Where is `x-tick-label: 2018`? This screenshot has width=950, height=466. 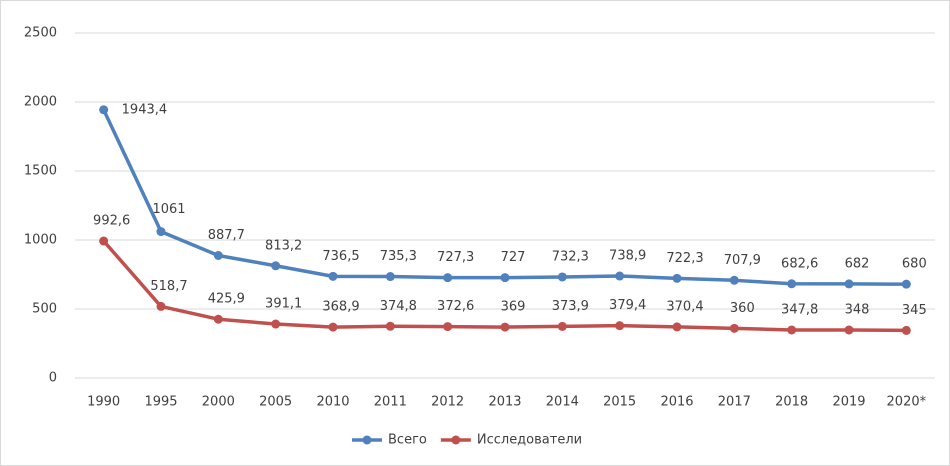 x-tick-label: 2018 is located at coordinates (791, 402).